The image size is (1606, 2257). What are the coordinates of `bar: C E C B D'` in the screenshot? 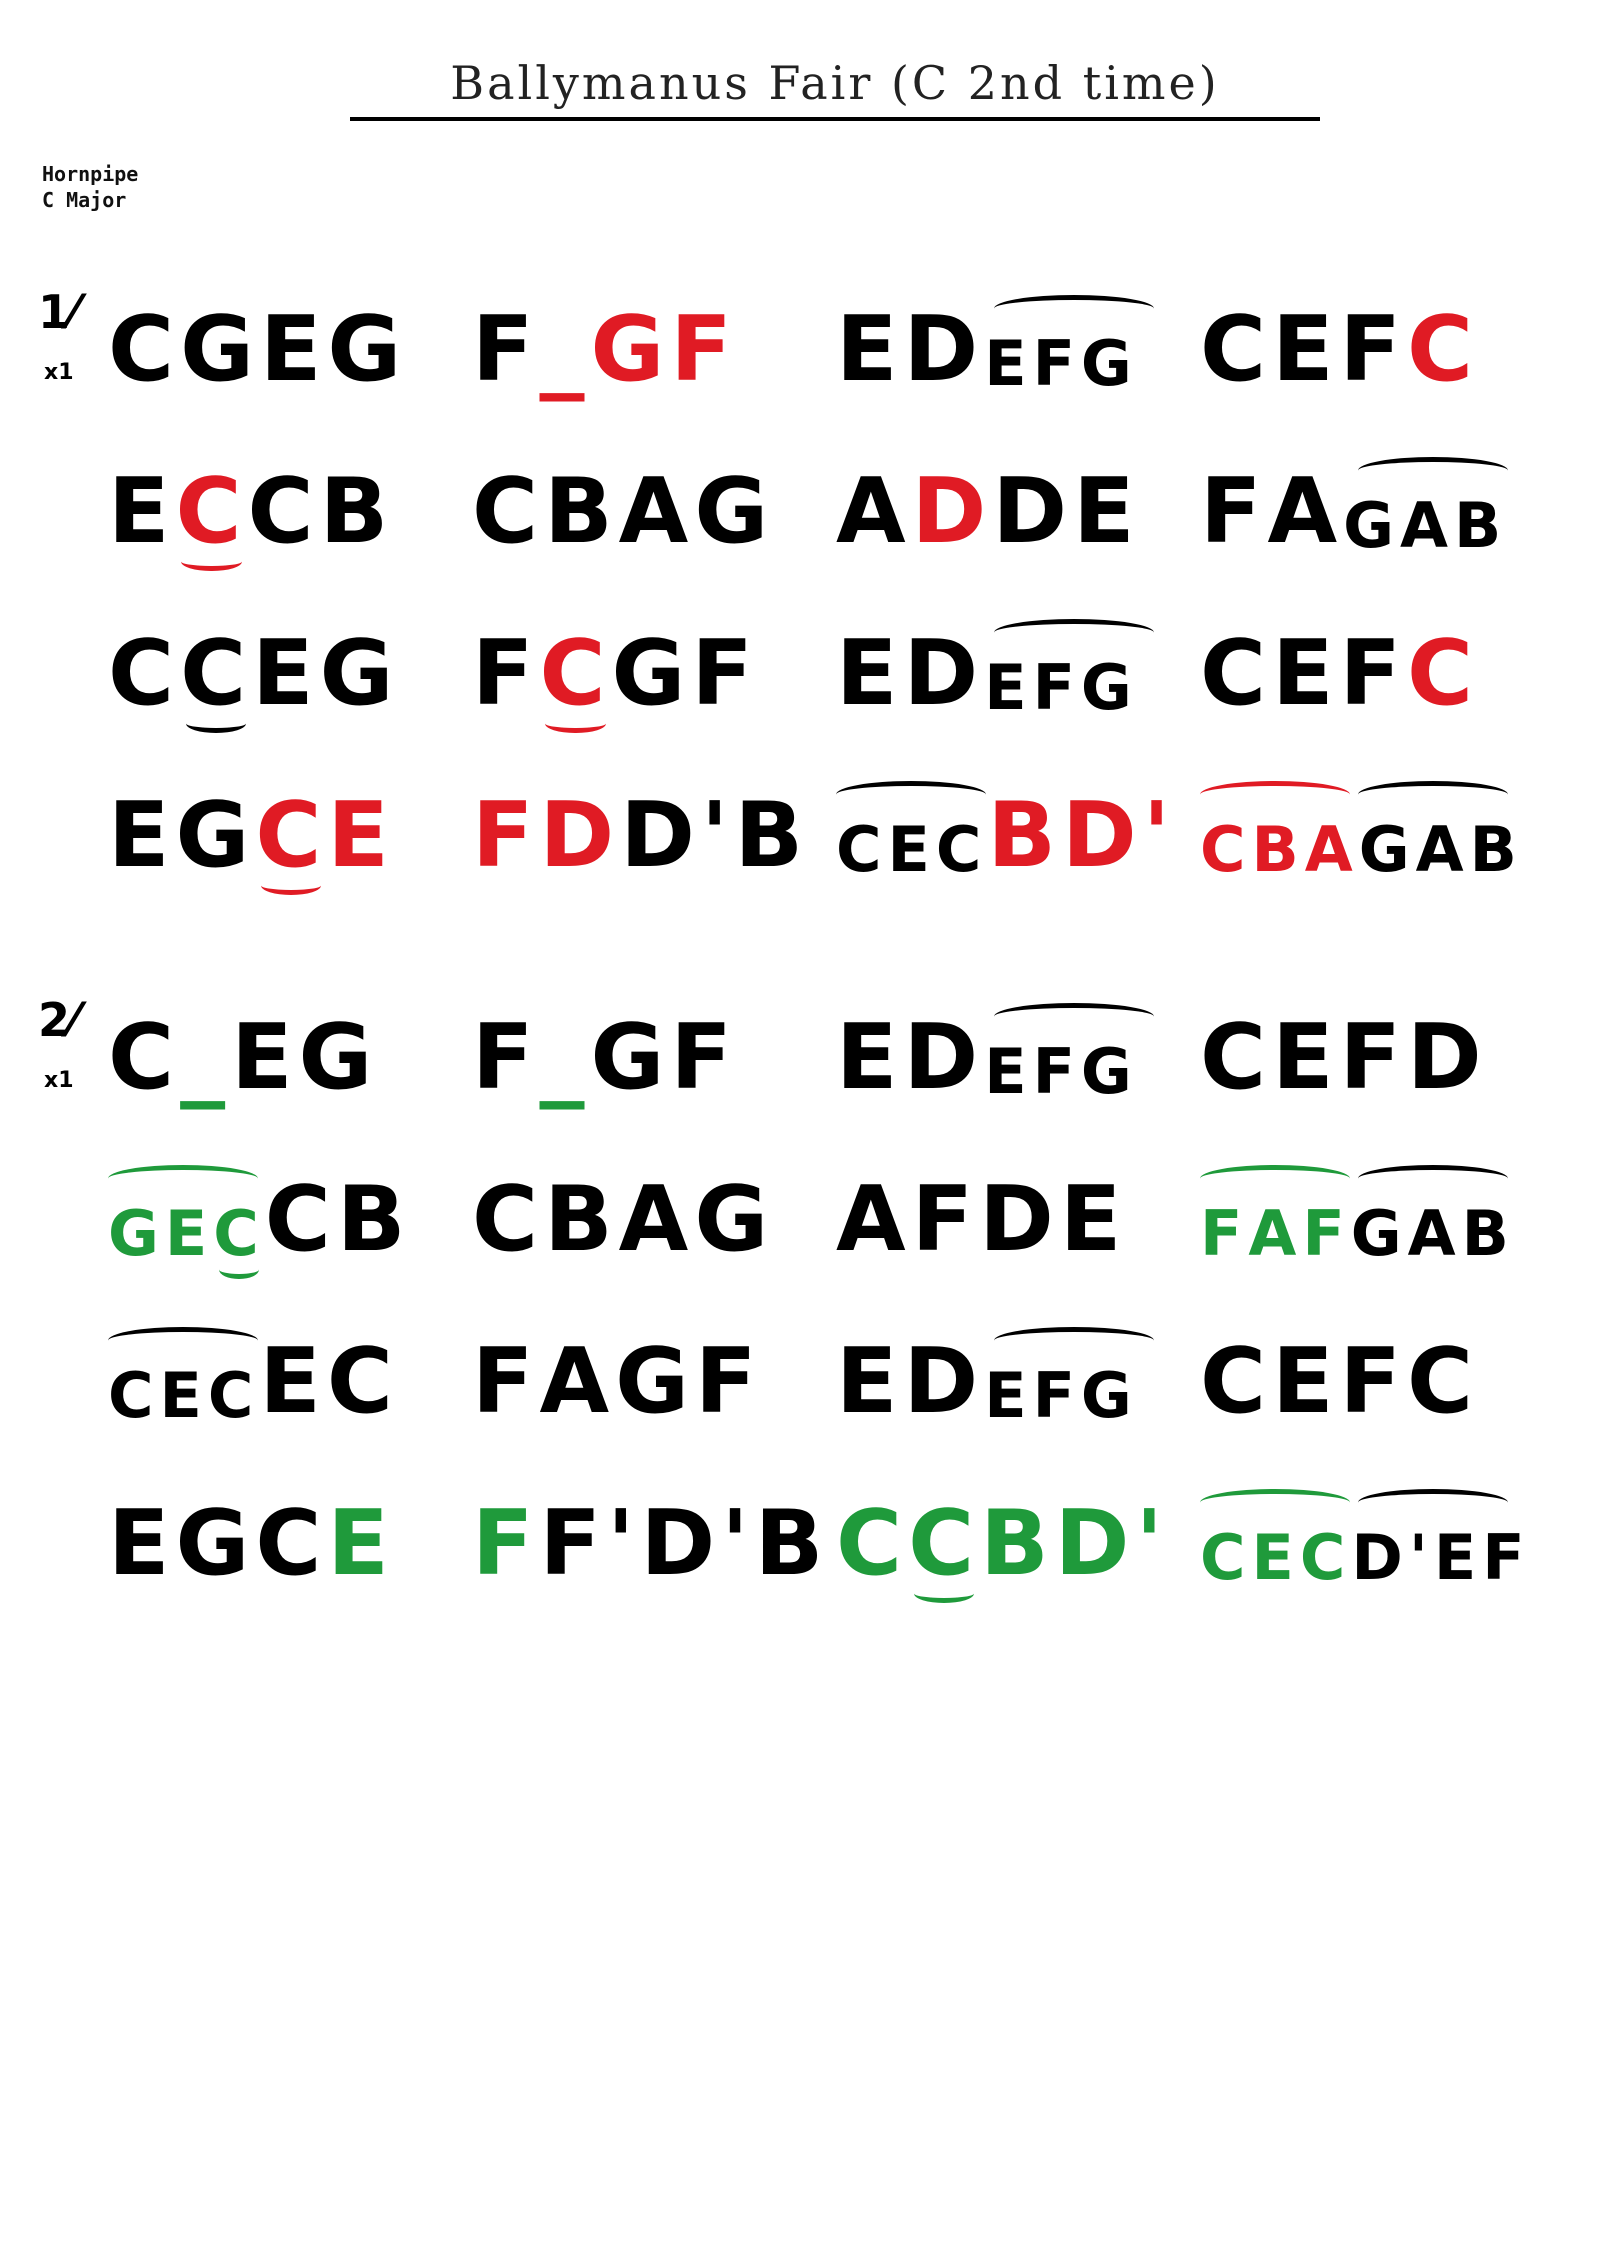 It's located at (1006, 834).